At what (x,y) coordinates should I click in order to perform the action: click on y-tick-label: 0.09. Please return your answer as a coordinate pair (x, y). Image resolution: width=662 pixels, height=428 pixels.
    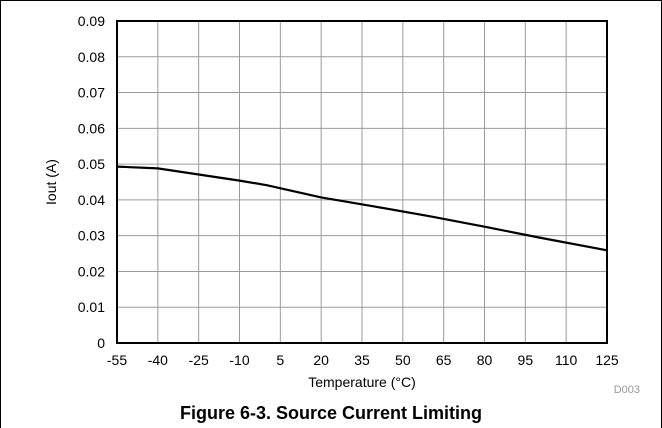
    Looking at the image, I should click on (91, 21).